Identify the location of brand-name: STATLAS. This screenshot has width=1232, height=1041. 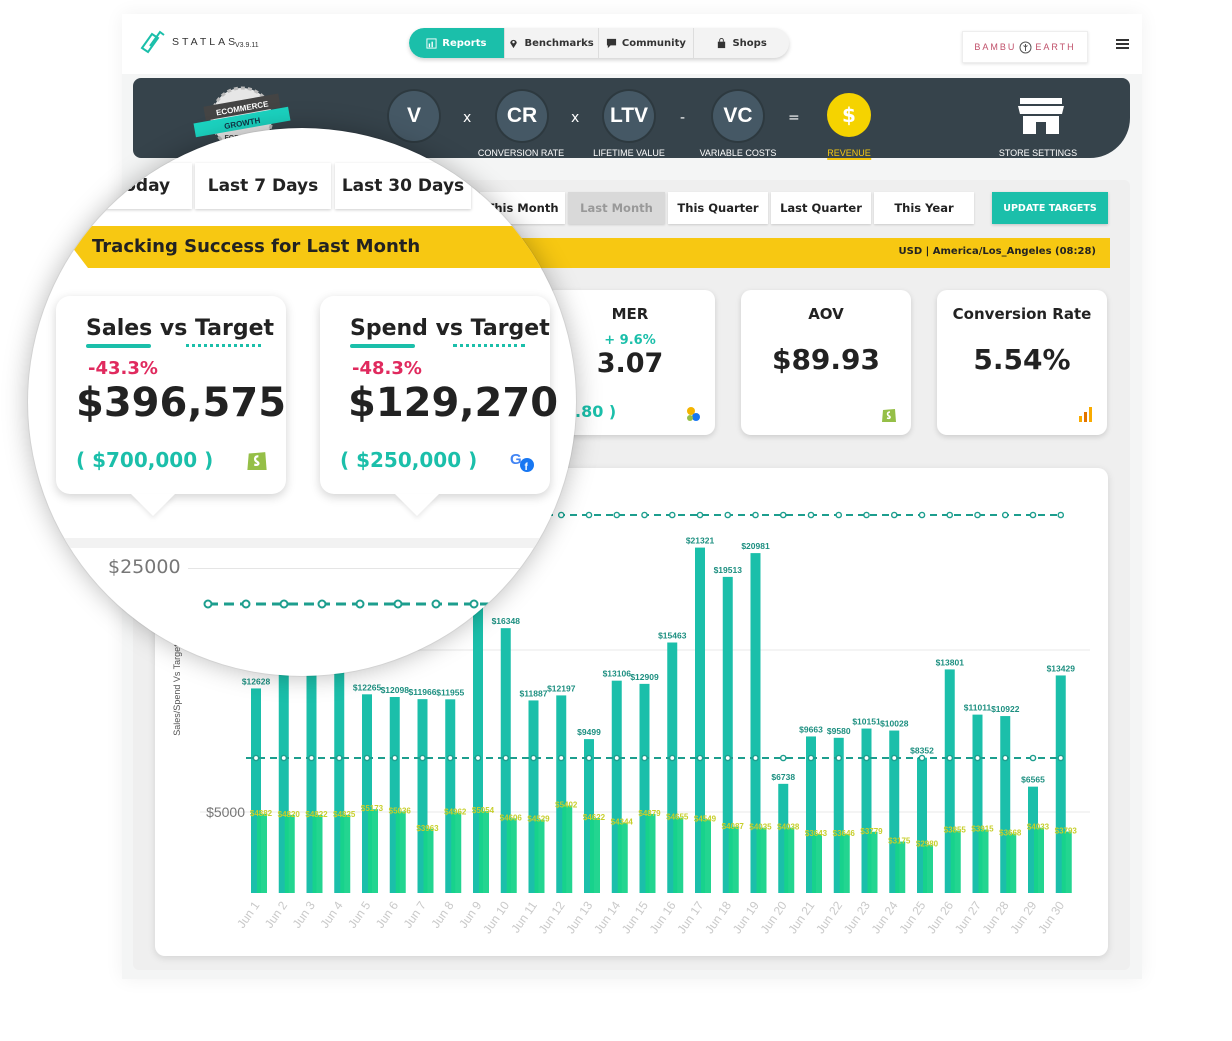
(205, 42).